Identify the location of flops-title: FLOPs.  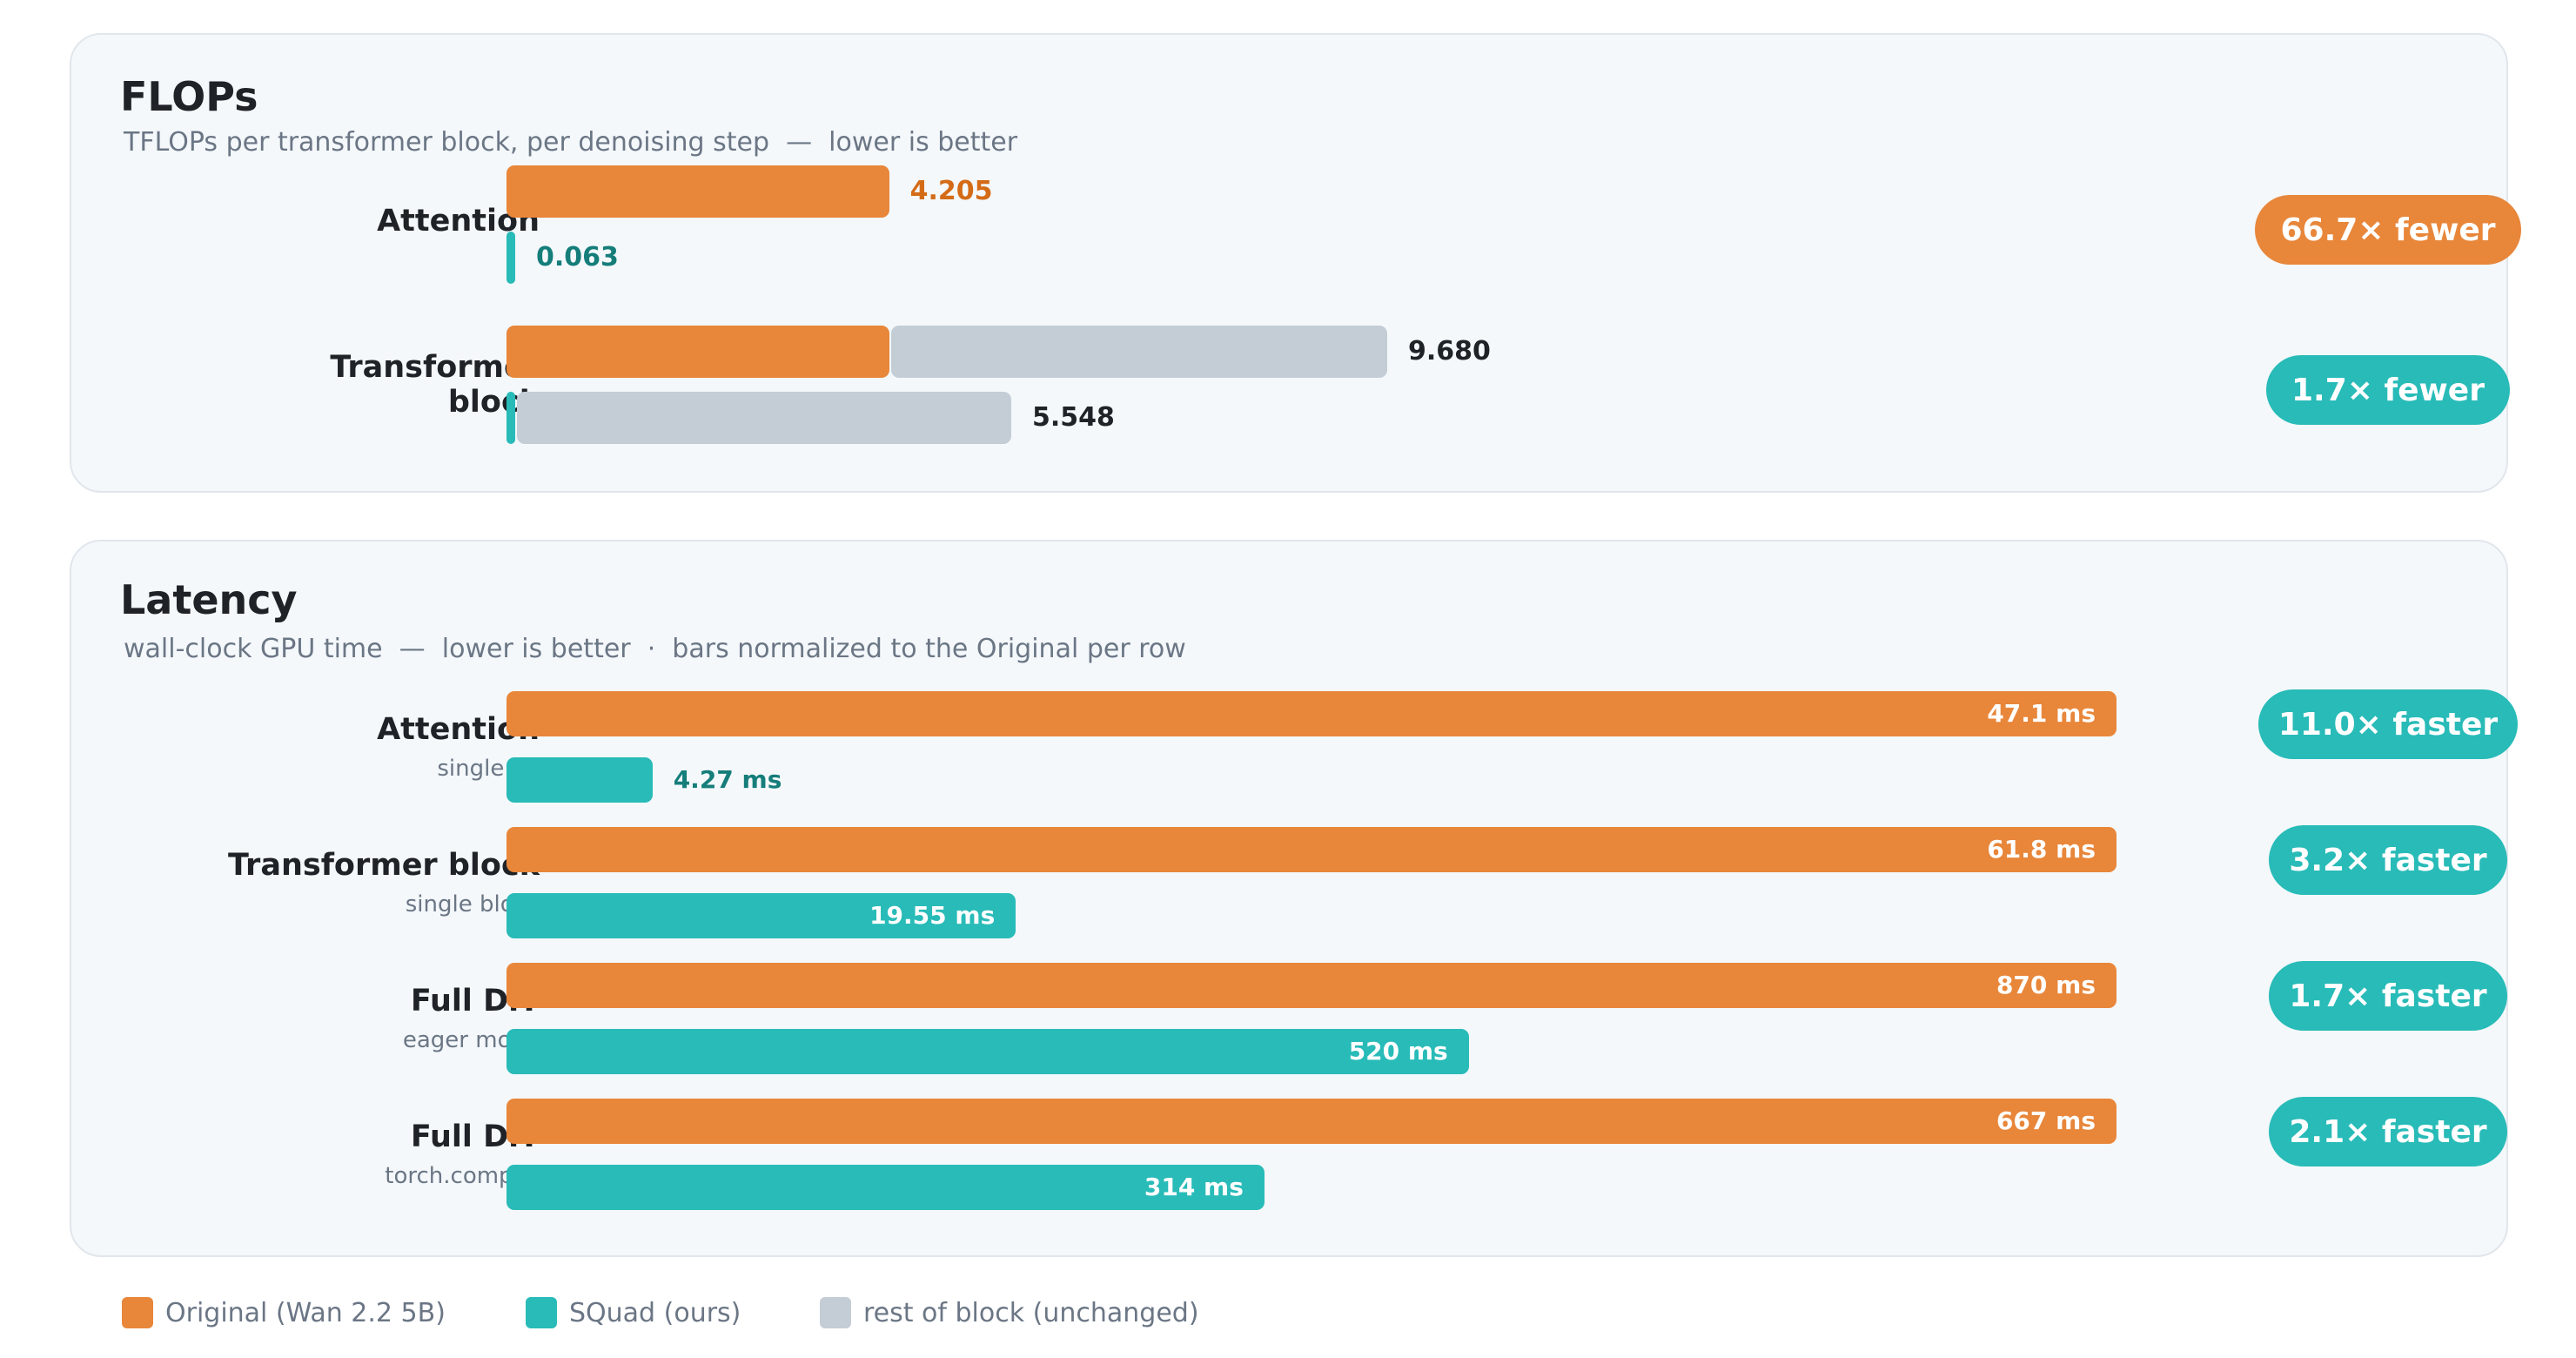
(189, 96).